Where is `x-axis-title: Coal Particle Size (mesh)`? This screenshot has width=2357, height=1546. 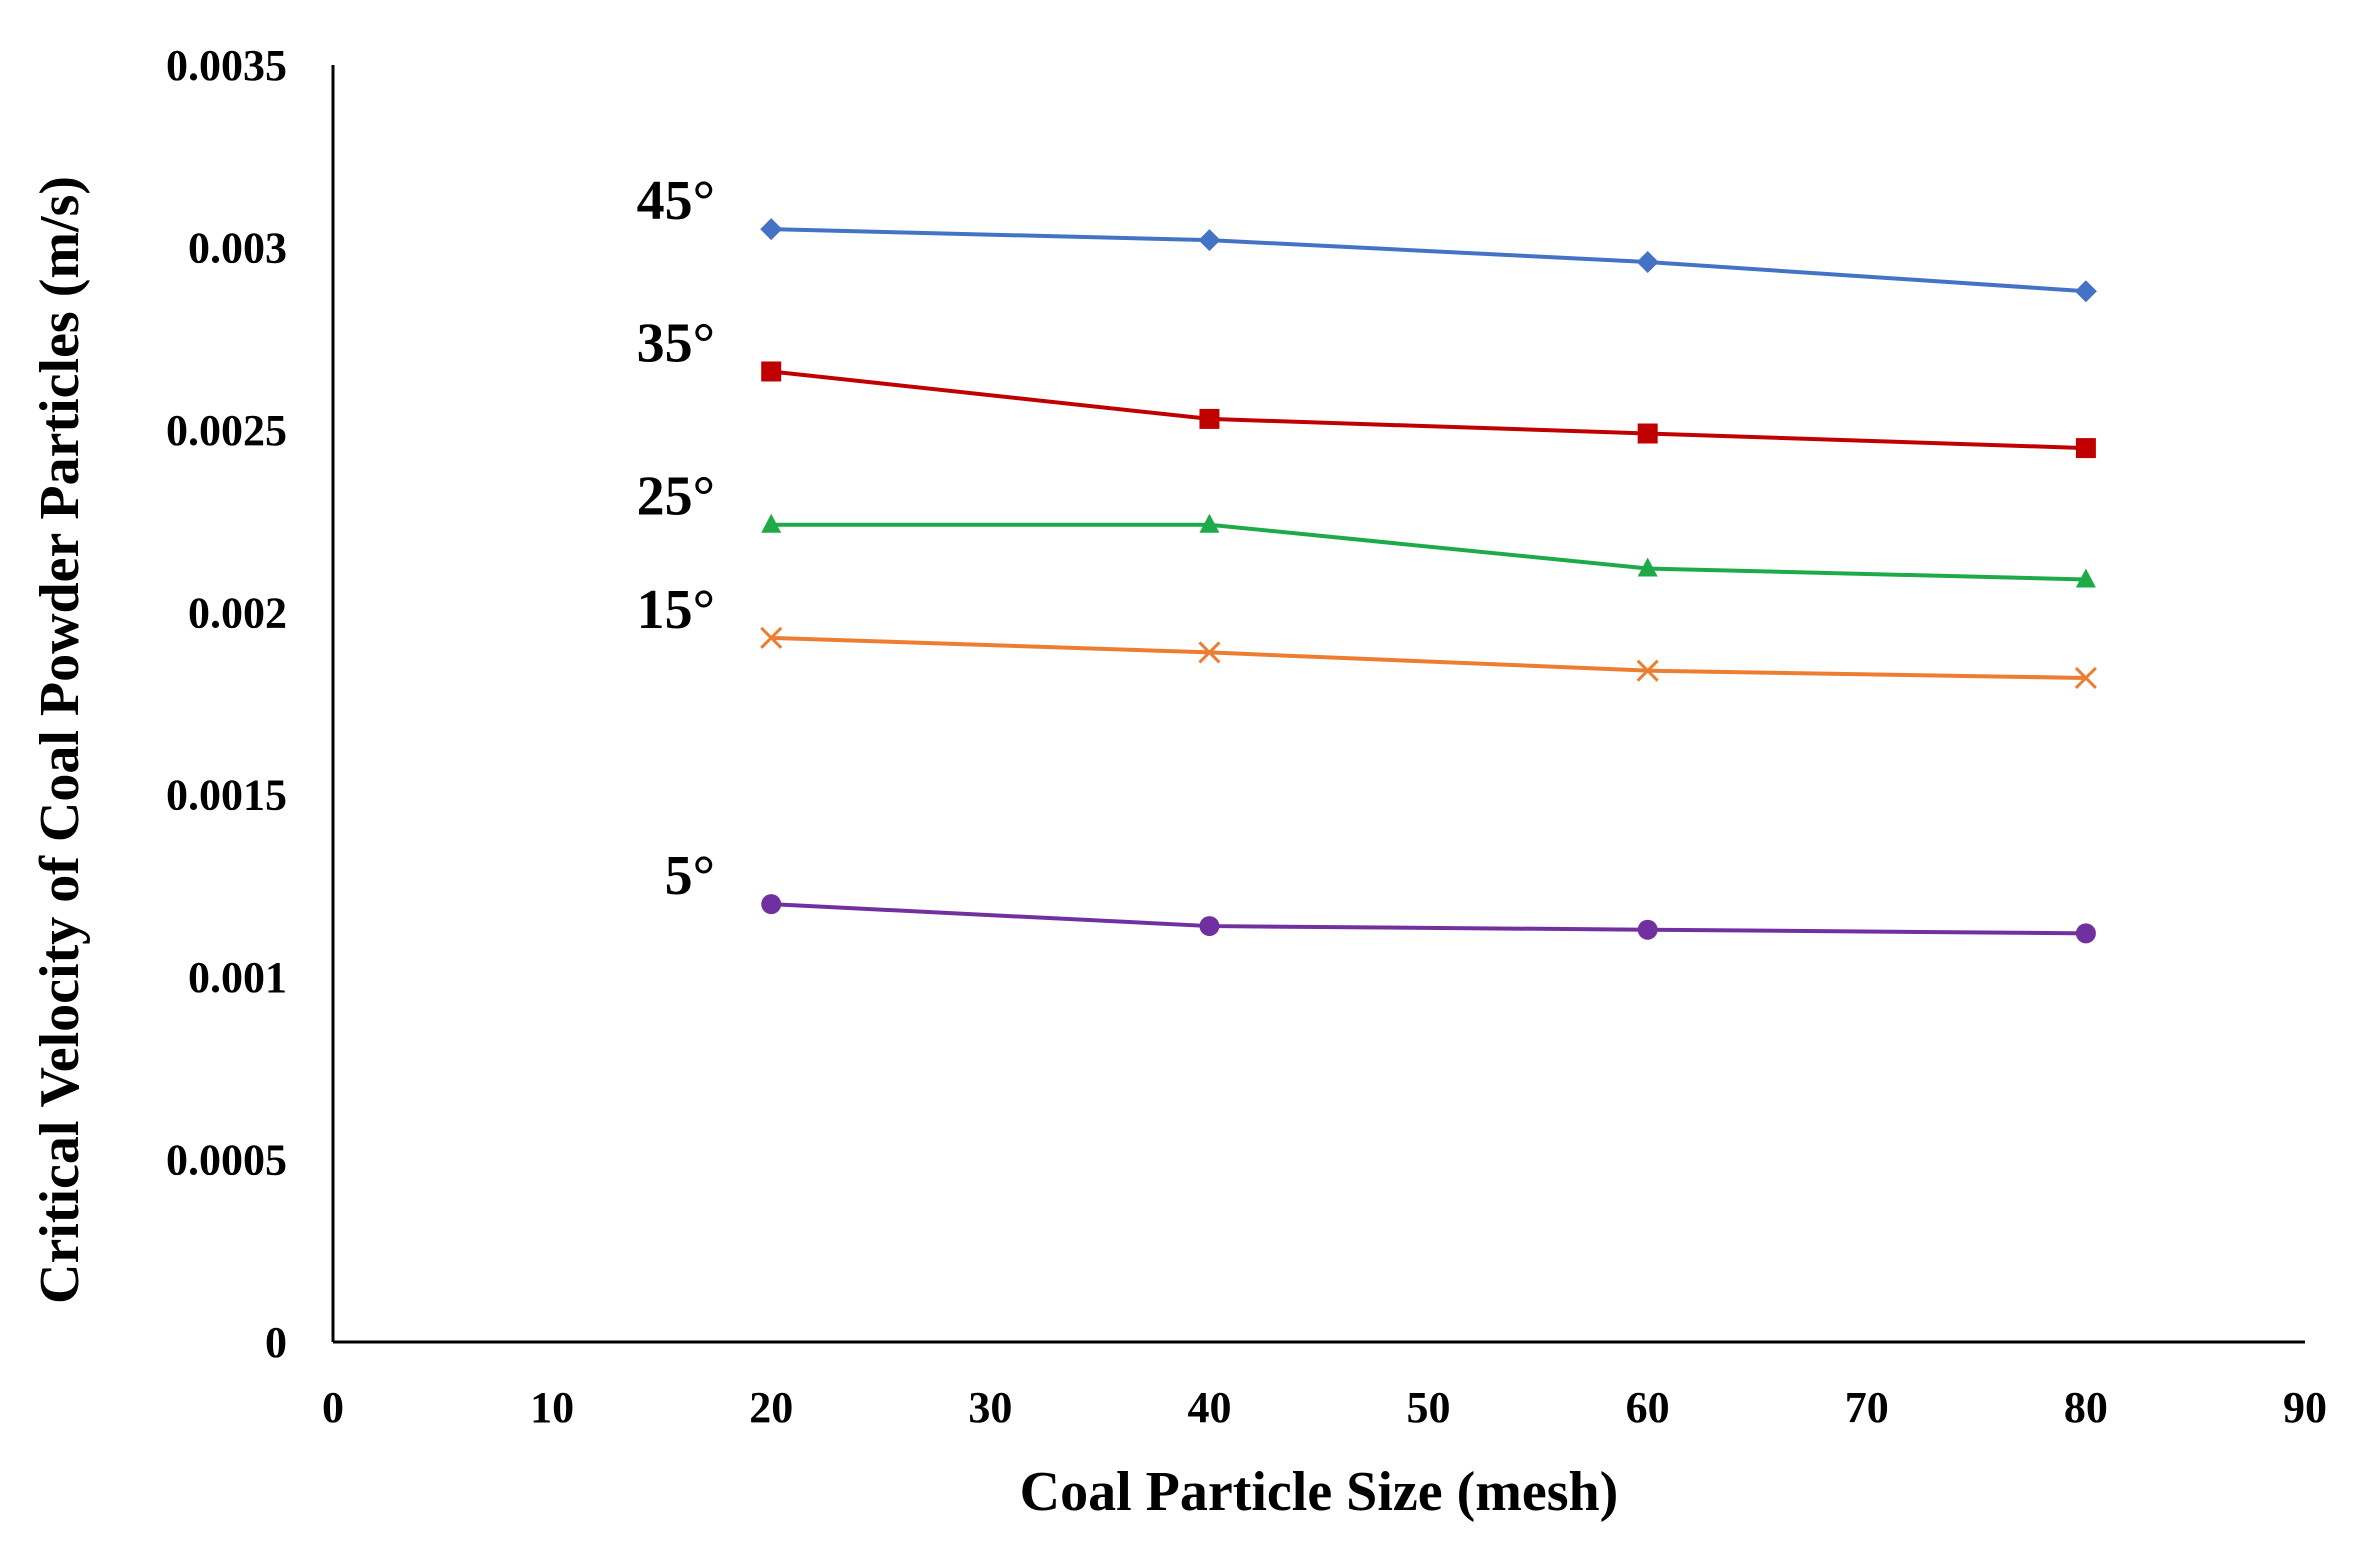
x-axis-title: Coal Particle Size (mesh) is located at coordinates (1319, 1492).